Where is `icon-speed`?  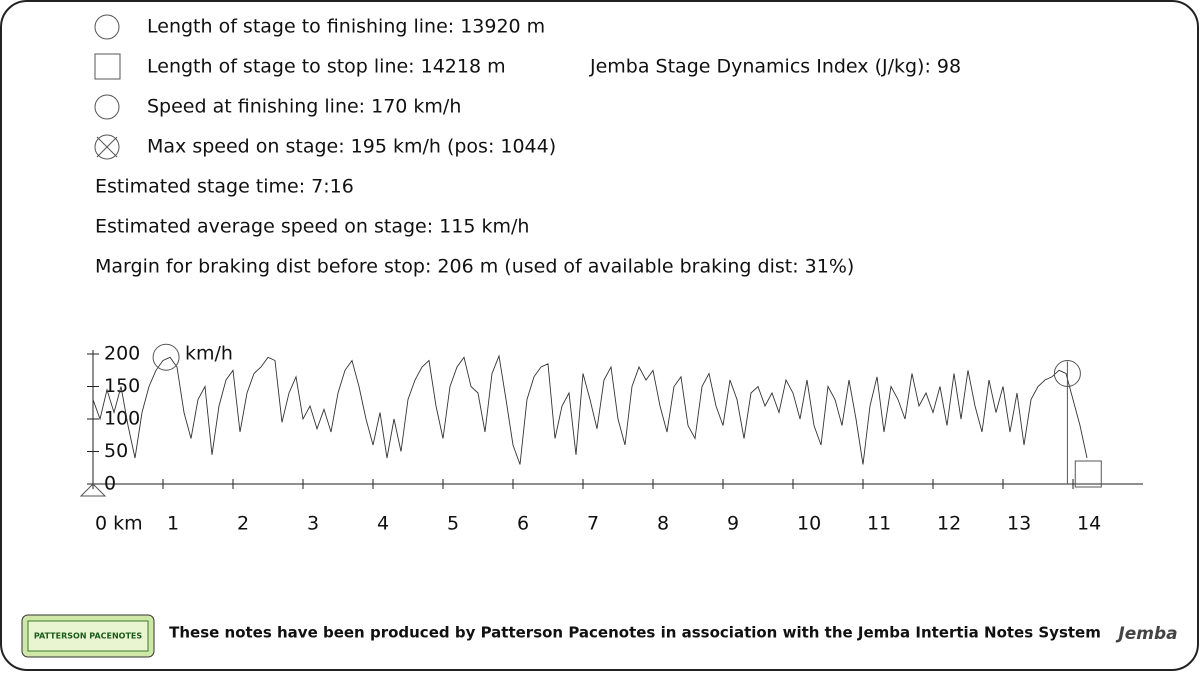
icon-speed is located at coordinates (107, 107).